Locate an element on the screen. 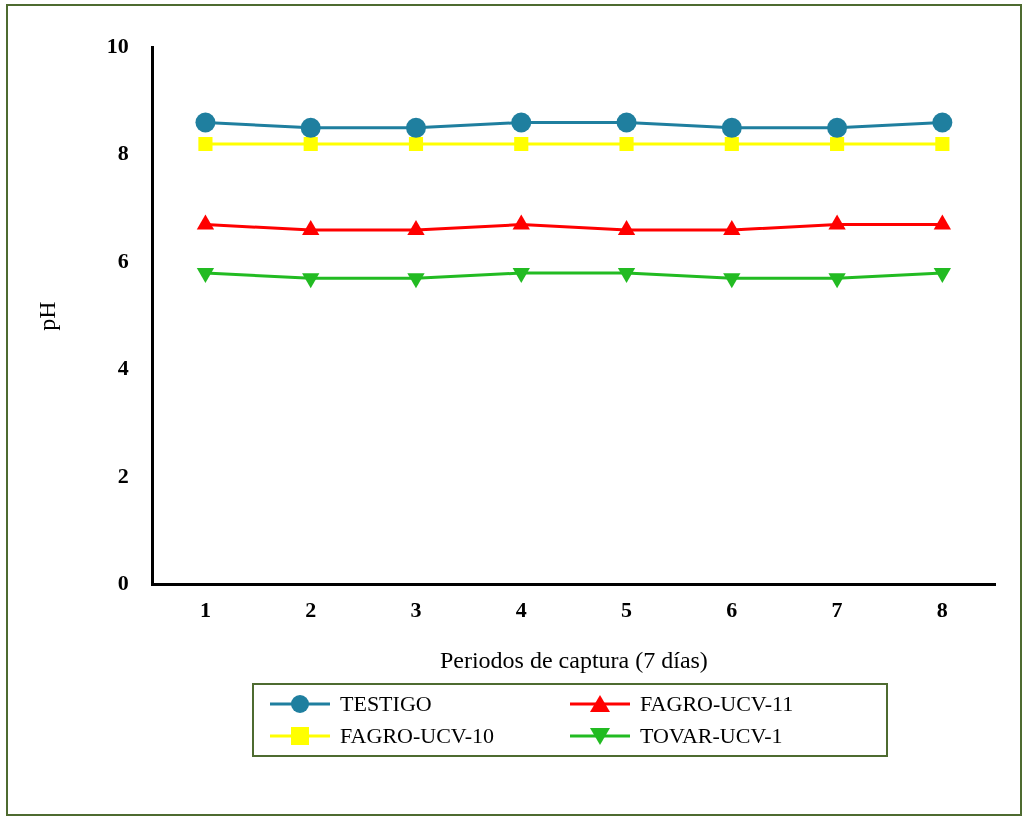 Image resolution: width=1030 pixels, height=823 pixels. x-tick-label: 3 is located at coordinates (416, 609).